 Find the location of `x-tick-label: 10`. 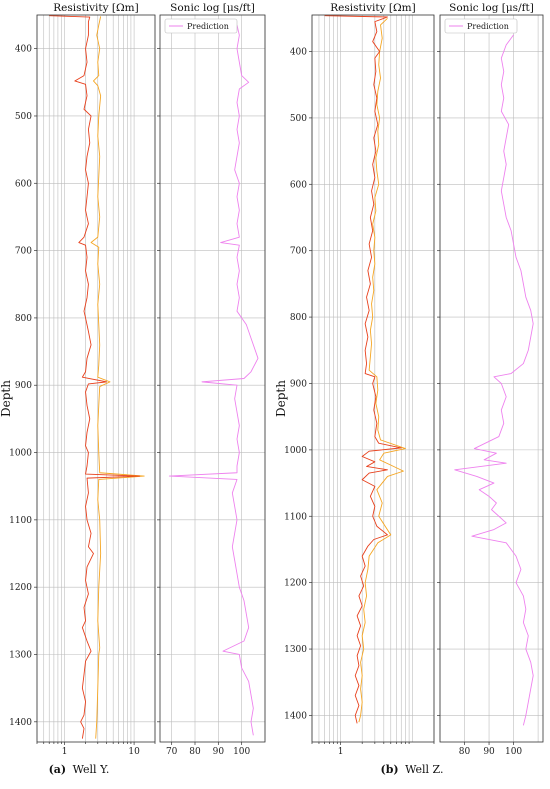

x-tick-label: 10 is located at coordinates (134, 752).